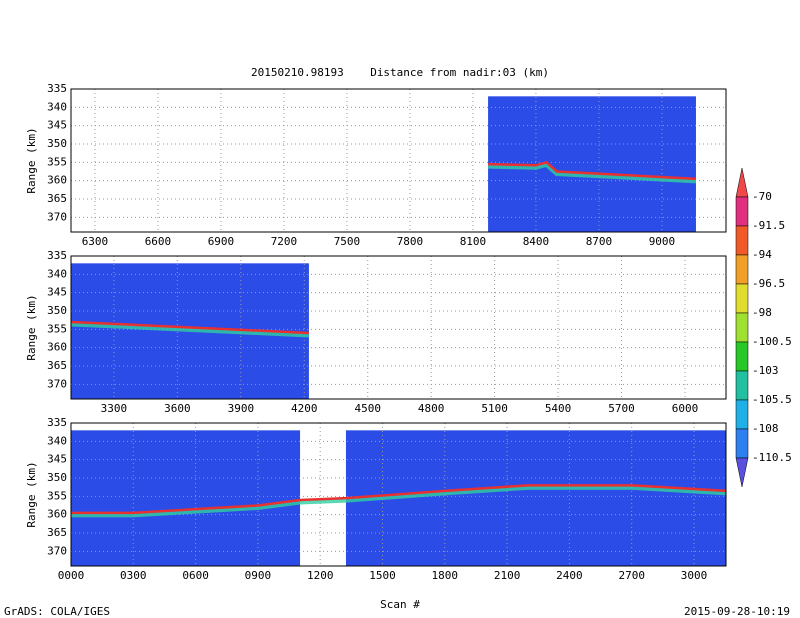 This screenshot has height=618, width=800. I want to click on colorbar-label: -110.5, so click(772, 457).